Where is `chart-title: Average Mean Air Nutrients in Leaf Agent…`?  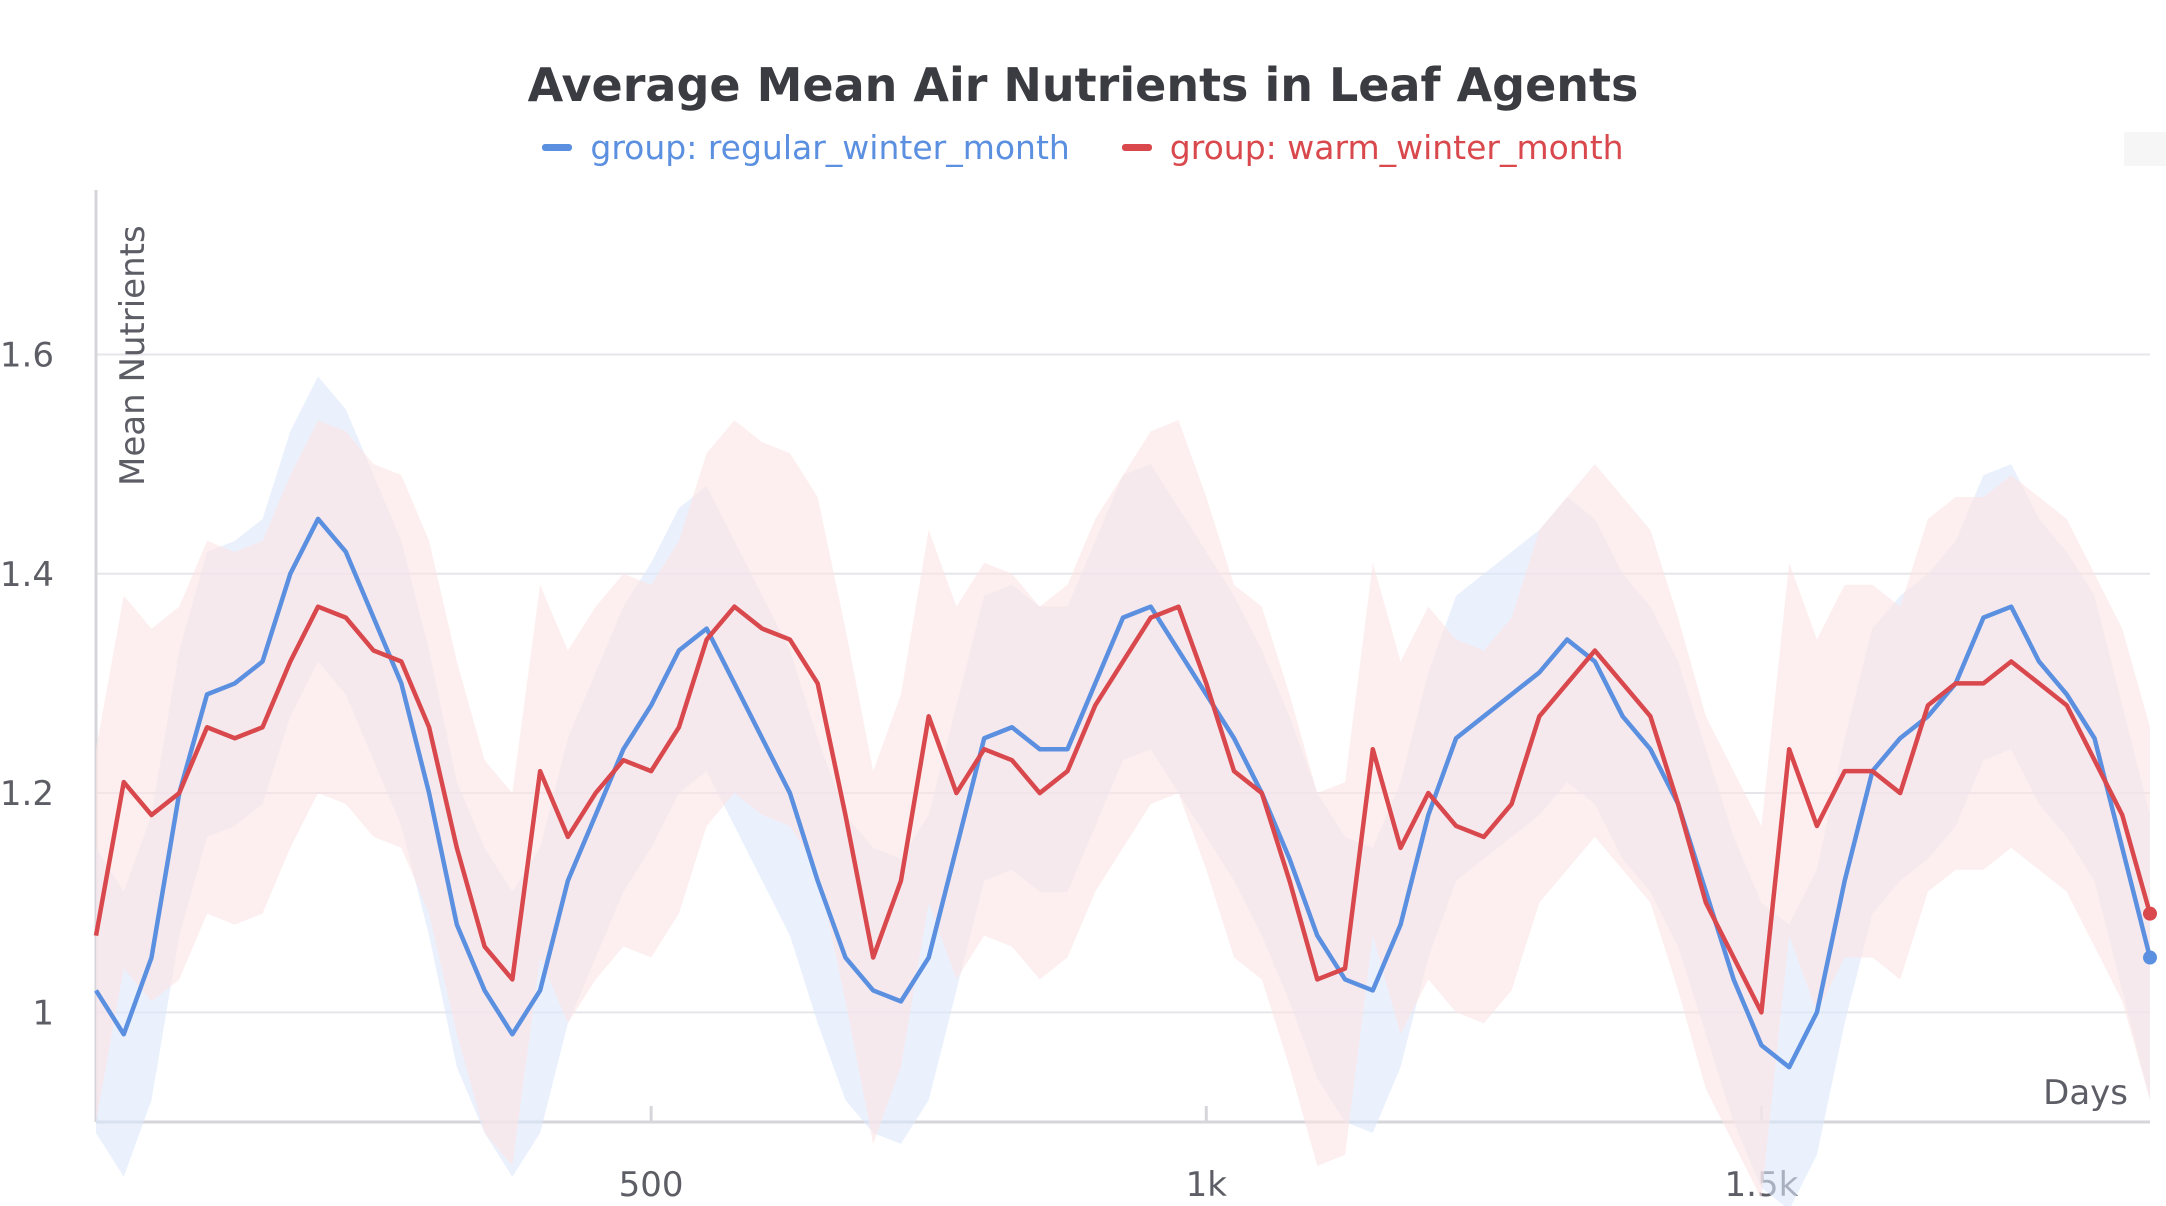 chart-title: Average Mean Air Nutrients in Leaf Agent… is located at coordinates (1083, 85).